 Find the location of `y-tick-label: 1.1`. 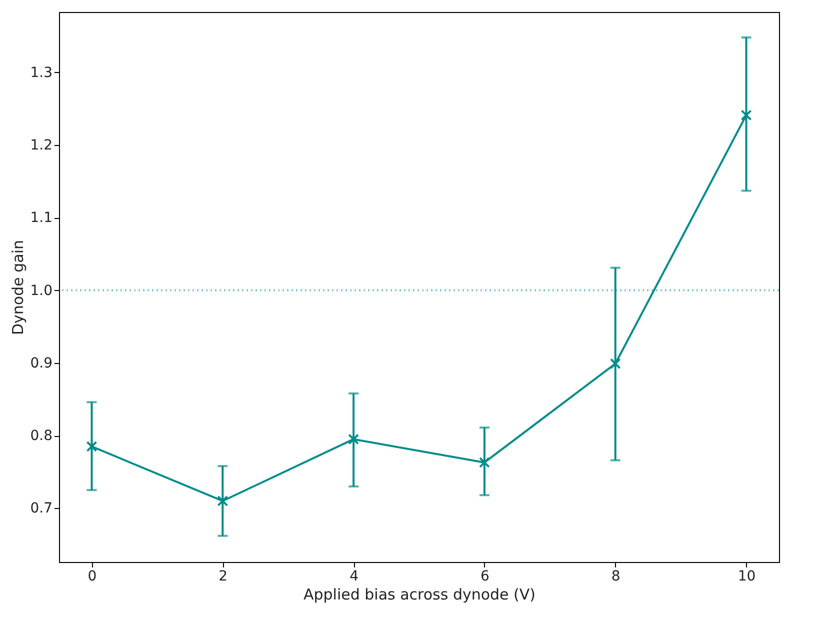

y-tick-label: 1.1 is located at coordinates (41, 218).